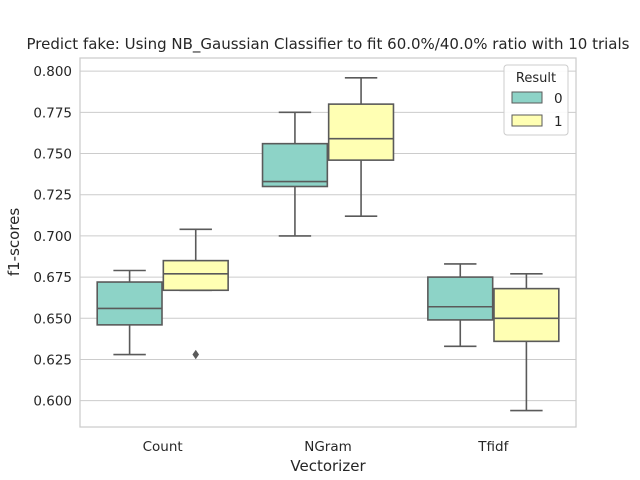 The image size is (640, 480). I want to click on legend-title: Result, so click(536, 78).